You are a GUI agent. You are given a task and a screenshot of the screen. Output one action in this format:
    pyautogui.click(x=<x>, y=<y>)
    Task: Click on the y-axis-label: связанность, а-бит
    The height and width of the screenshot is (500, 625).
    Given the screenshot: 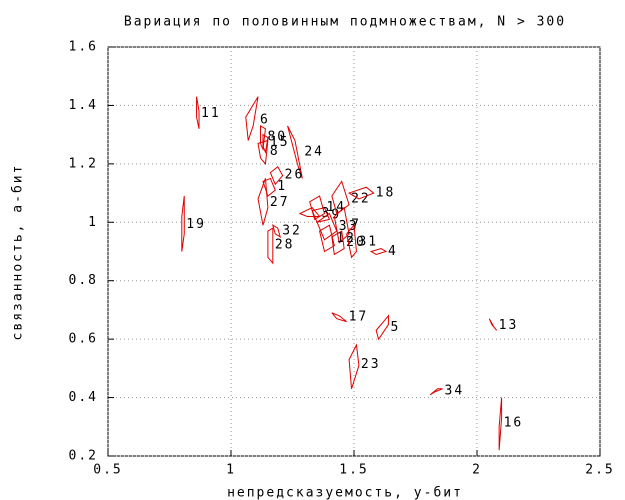 What is the action you would take?
    pyautogui.click(x=18, y=252)
    